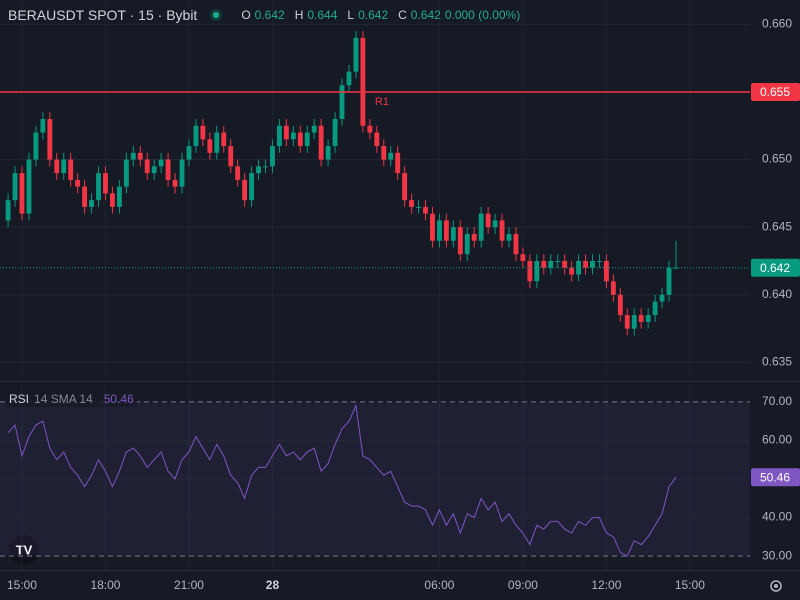 The width and height of the screenshot is (800, 600). Describe the element at coordinates (19, 399) in the screenshot. I see `rsi-title: RSI` at that location.